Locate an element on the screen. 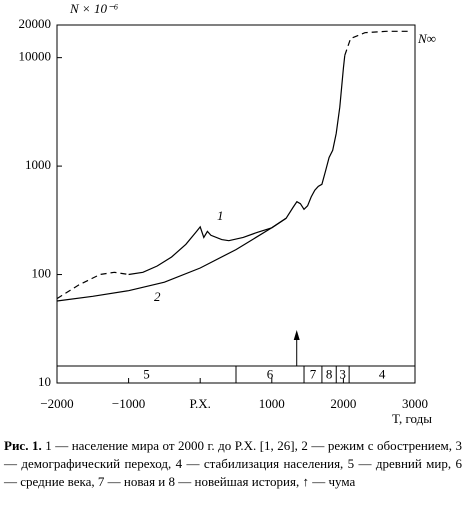 The height and width of the screenshot is (519, 466). x-tick-label: Р.Х. is located at coordinates (200, 403).